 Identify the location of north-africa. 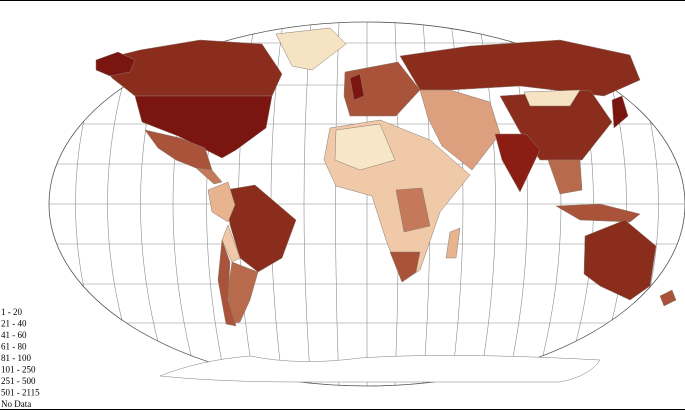
(365, 147).